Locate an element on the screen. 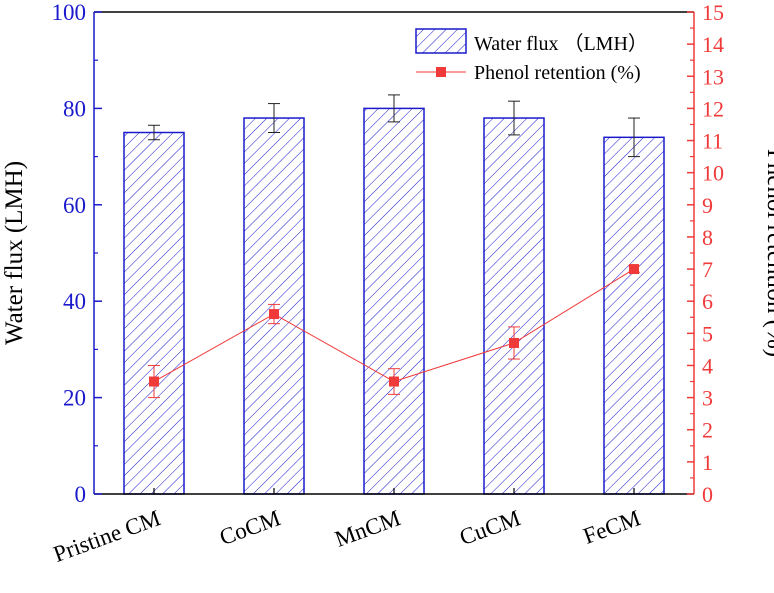  y-axis-title: Water flux (LMH) is located at coordinates (14, 253).